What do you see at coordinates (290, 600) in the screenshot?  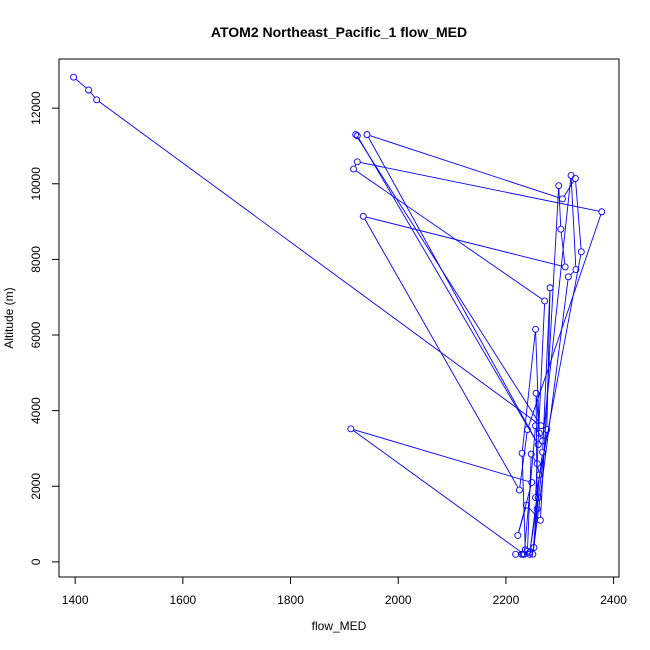 I see `x-tick-label: 1800` at bounding box center [290, 600].